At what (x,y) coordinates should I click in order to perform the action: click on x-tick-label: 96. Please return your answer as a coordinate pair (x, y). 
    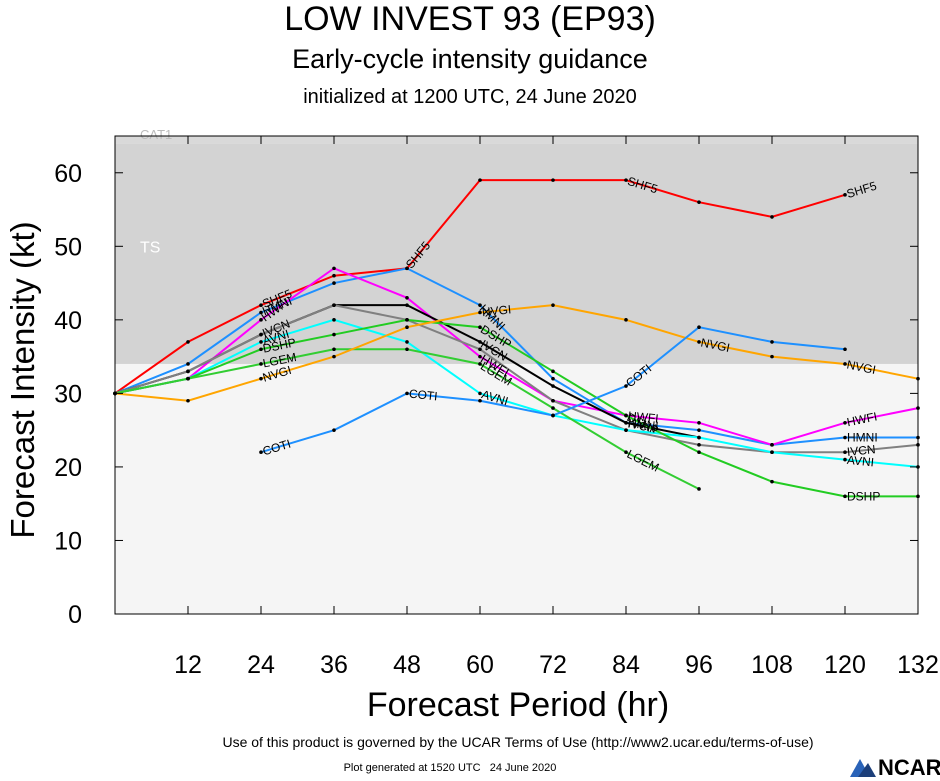
    Looking at the image, I should click on (699, 665).